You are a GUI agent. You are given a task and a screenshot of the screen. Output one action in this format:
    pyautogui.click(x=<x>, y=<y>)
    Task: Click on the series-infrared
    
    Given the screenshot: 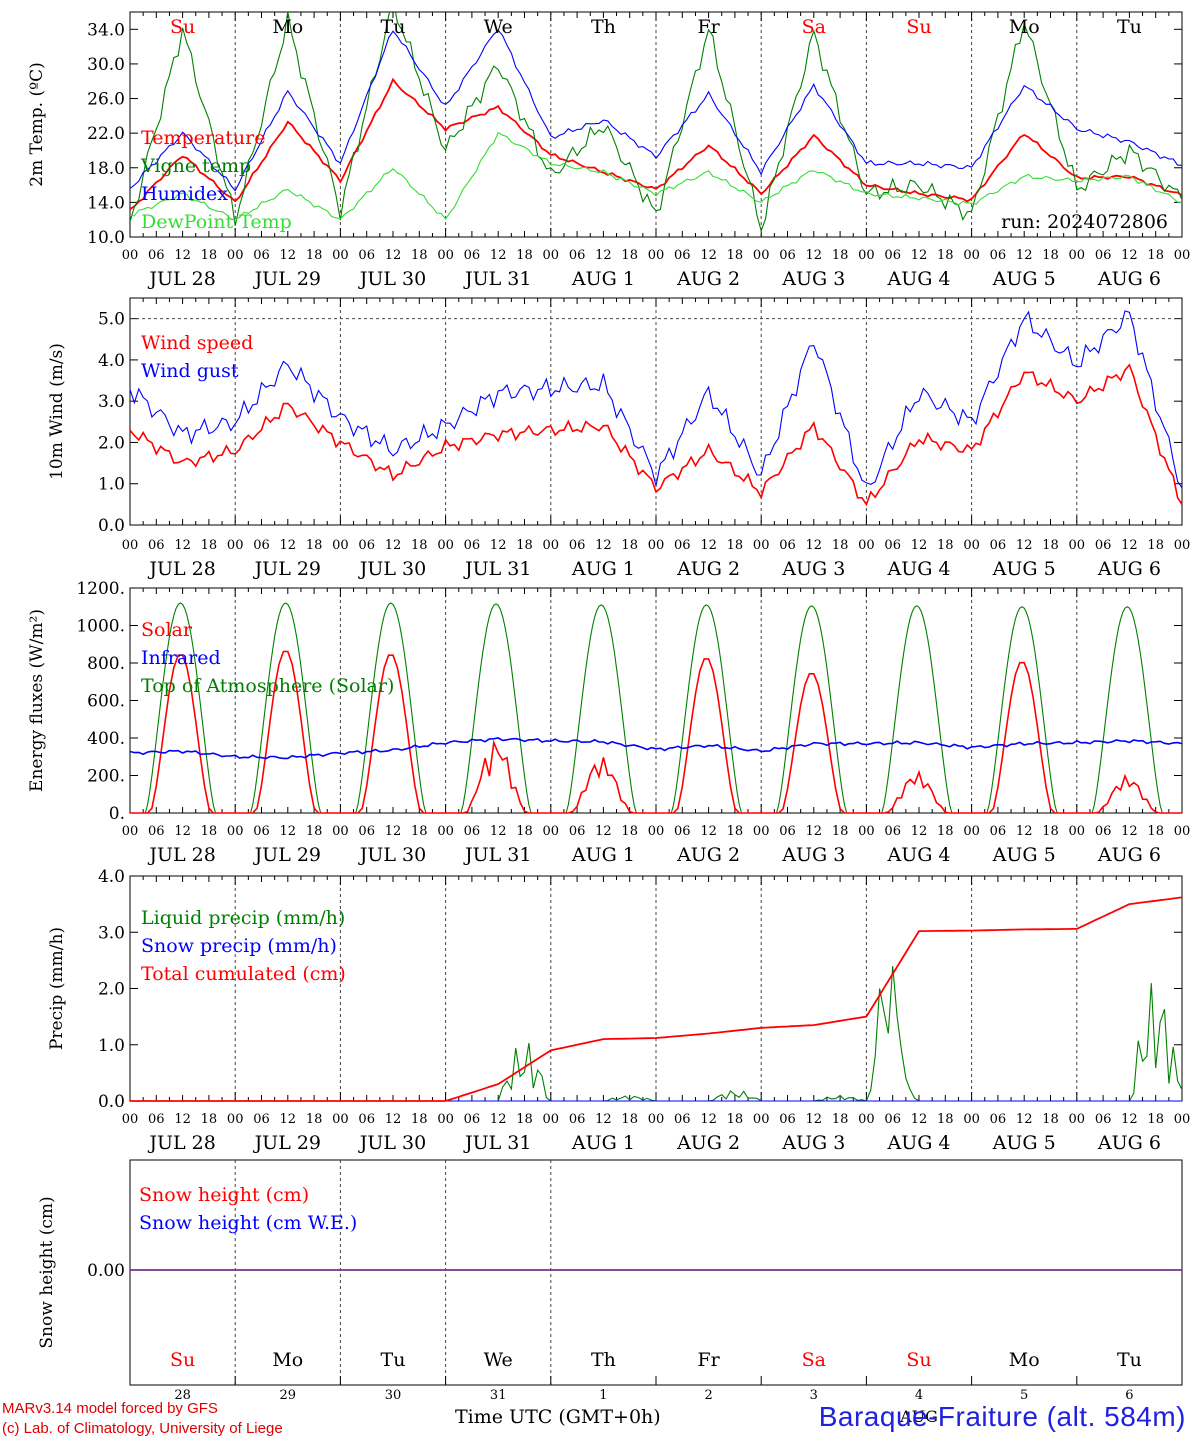 What is the action you would take?
    pyautogui.click(x=656, y=748)
    